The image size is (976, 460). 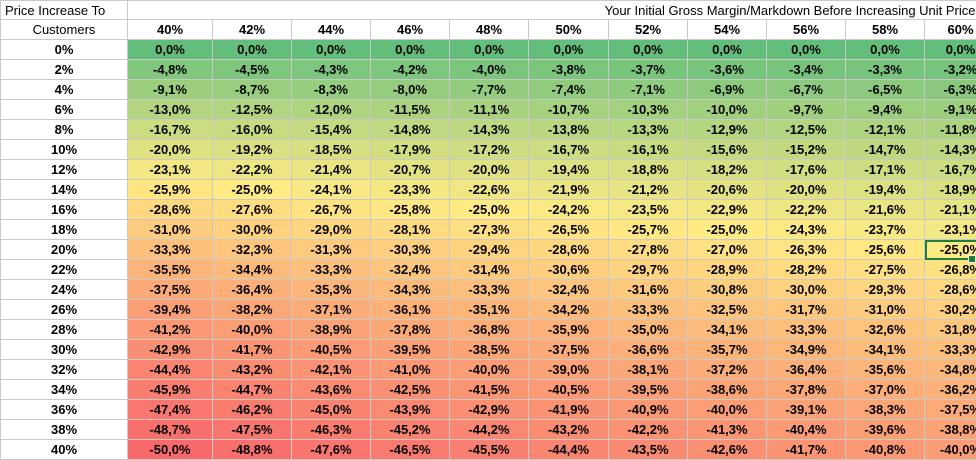 What do you see at coordinates (331, 430) in the screenshot?
I see `table-cell: -46,3%` at bounding box center [331, 430].